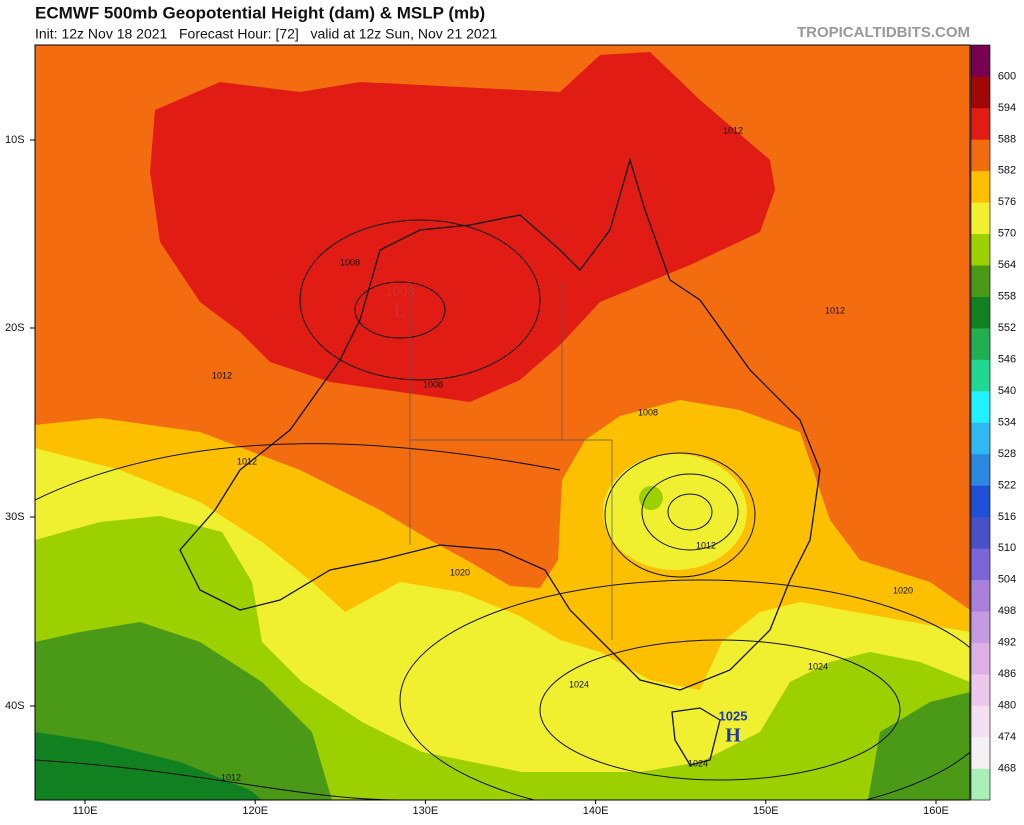  I want to click on colorbar-label: 570, so click(1007, 234).